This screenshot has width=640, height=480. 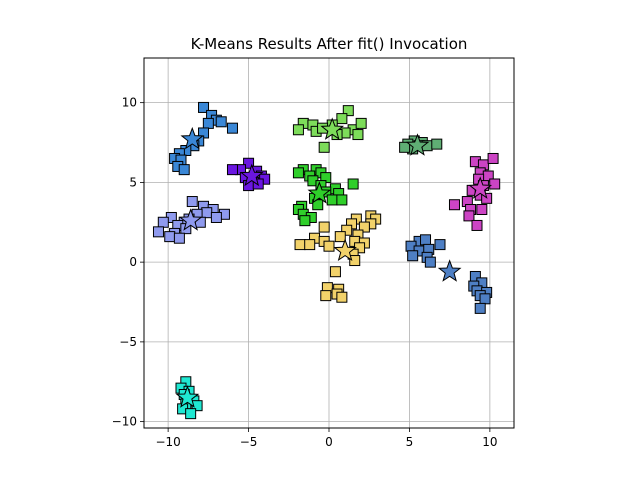 What do you see at coordinates (410, 442) in the screenshot?
I see `x-tick-label: 5` at bounding box center [410, 442].